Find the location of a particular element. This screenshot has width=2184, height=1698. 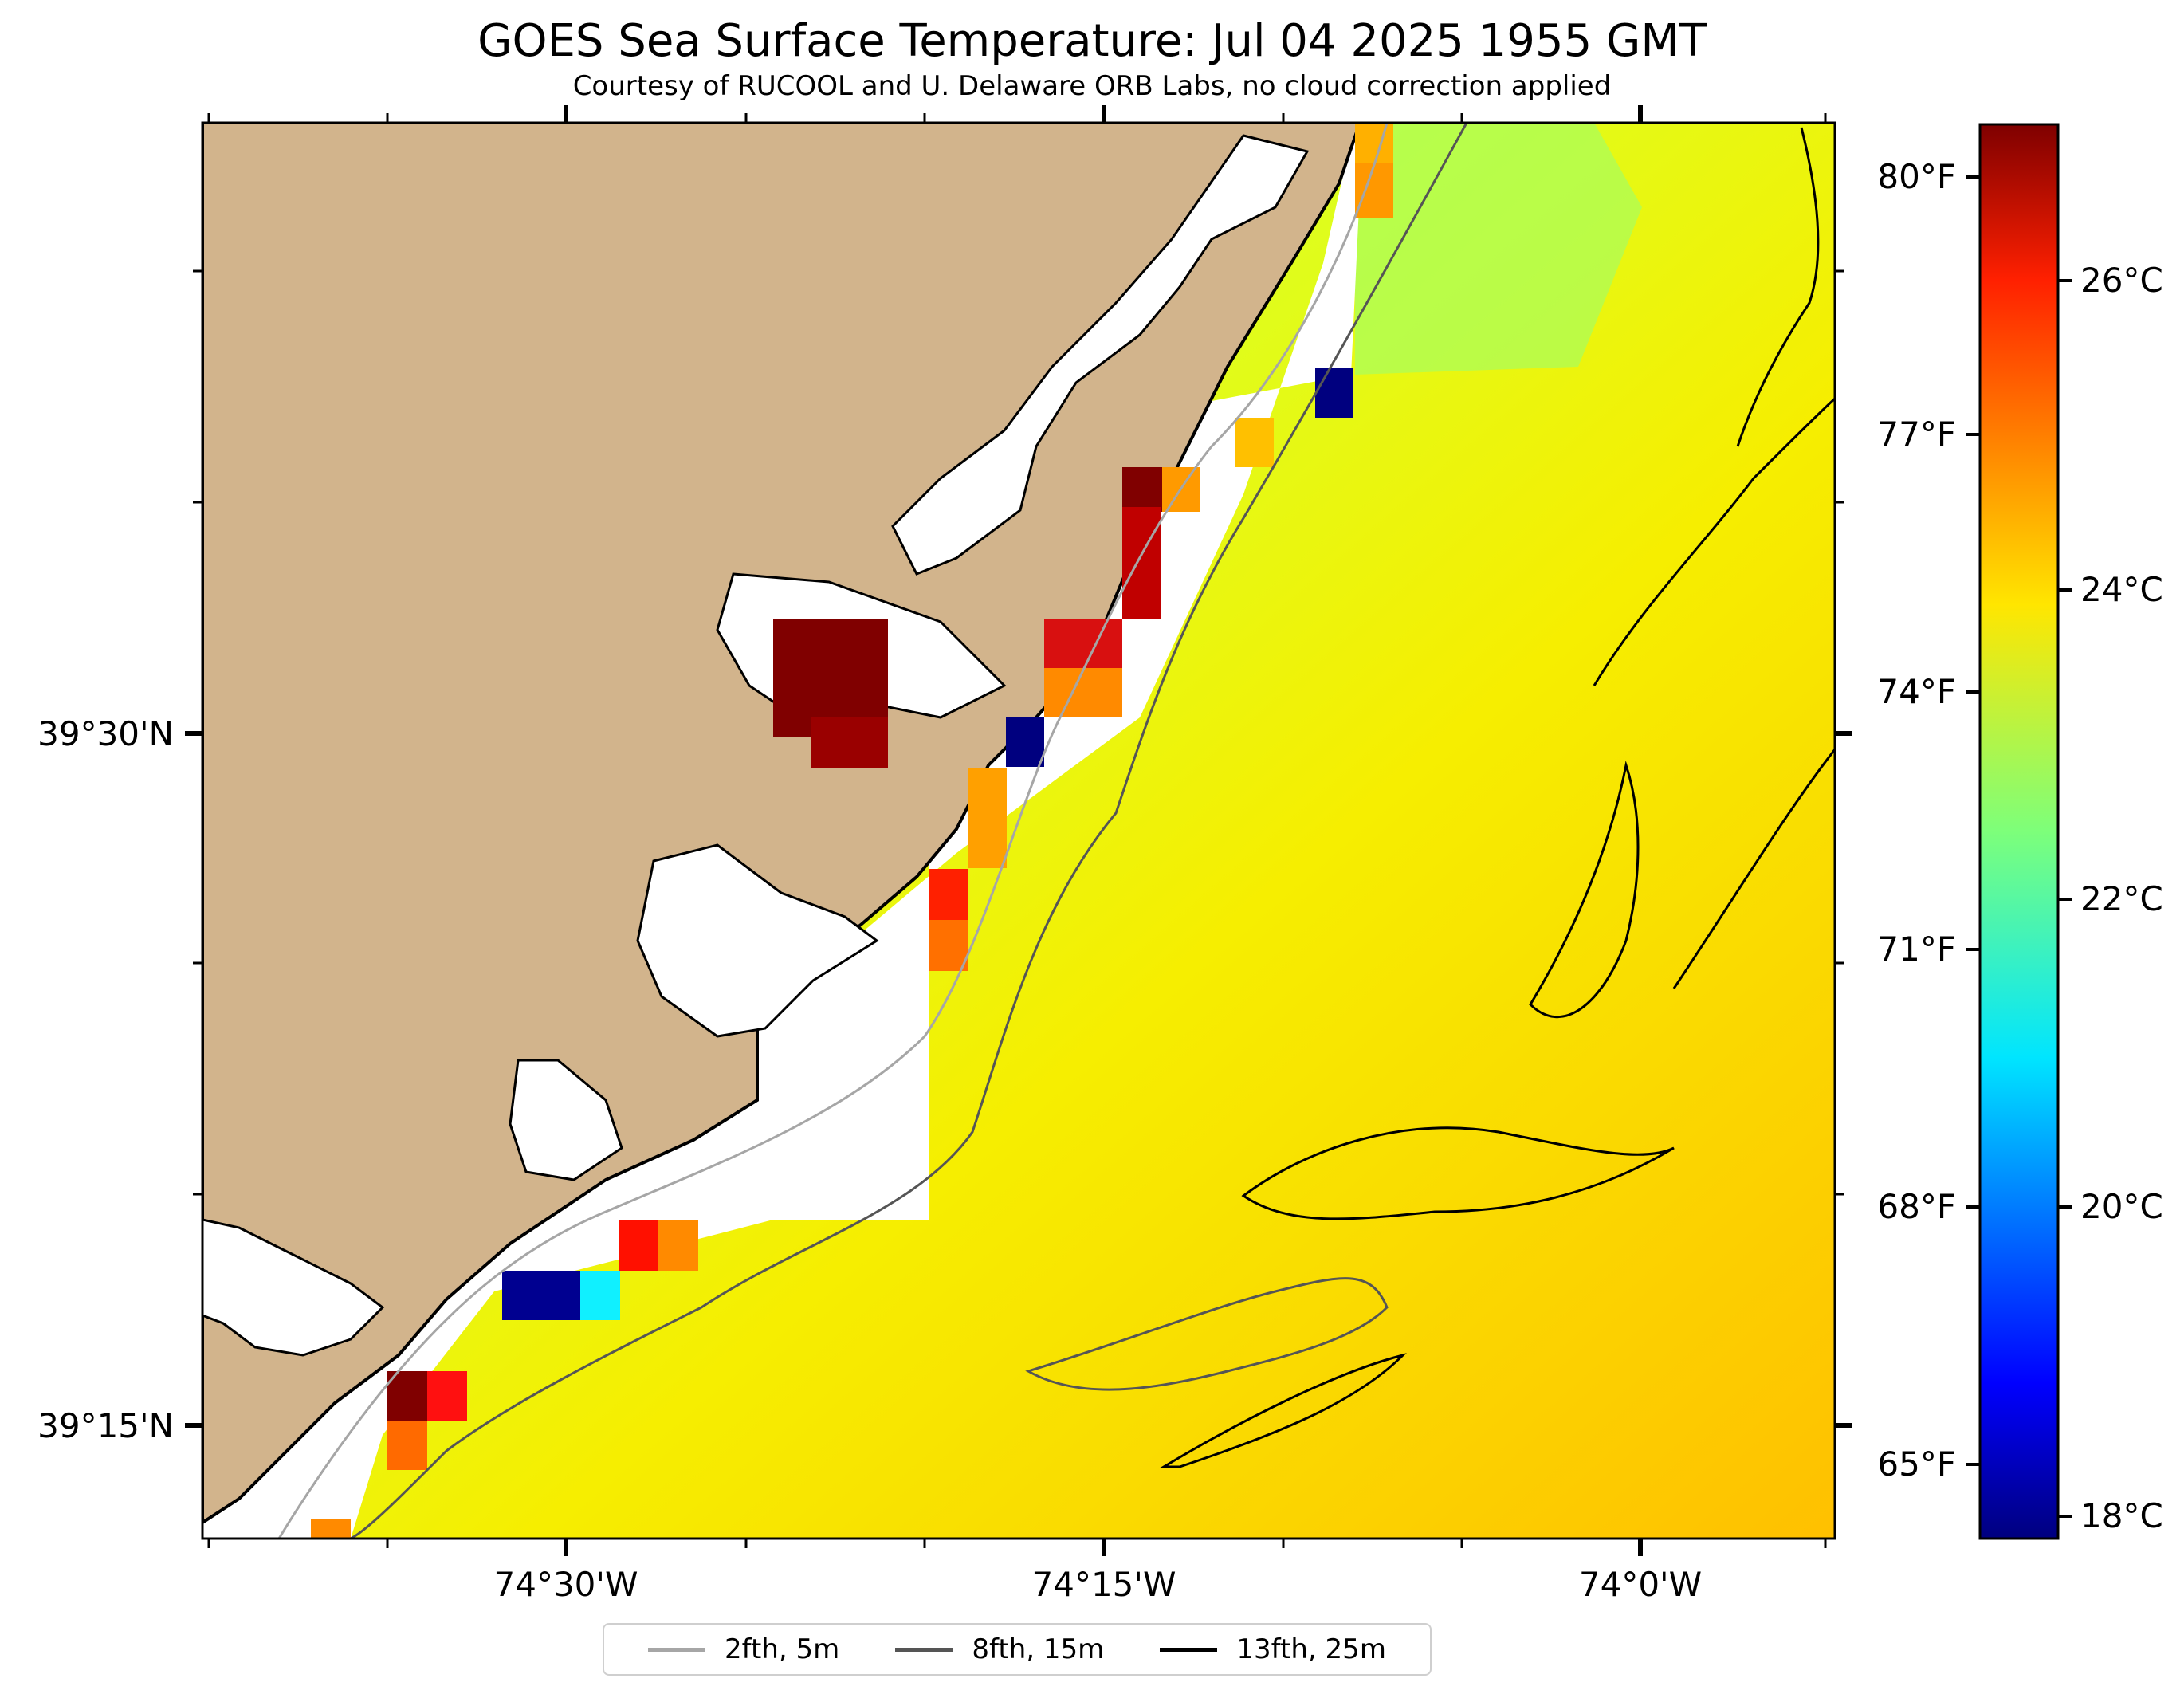

y-tick-label: 39°30'N is located at coordinates (105, 734).